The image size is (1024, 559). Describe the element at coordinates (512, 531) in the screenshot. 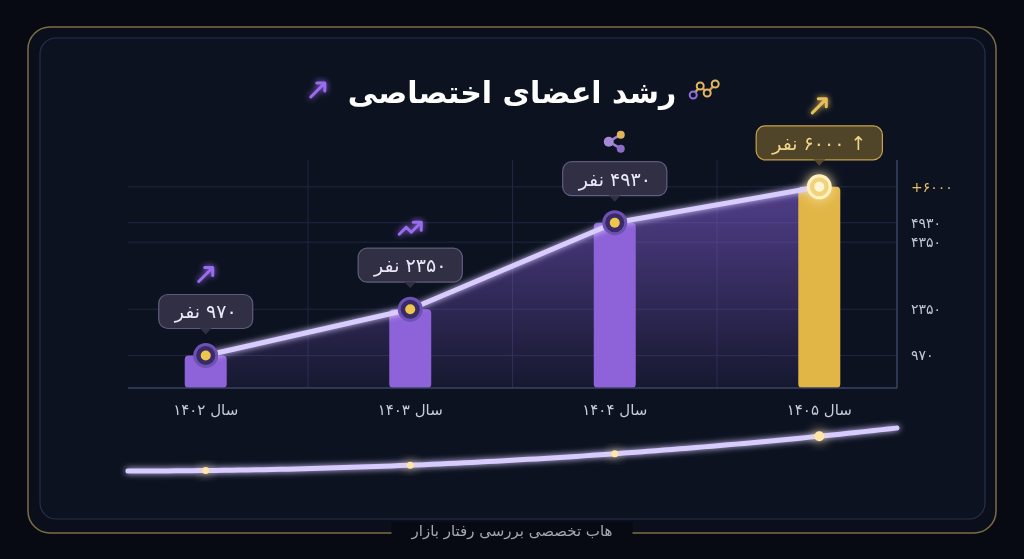

I see `footer-note: هاب تخصصی بررسی رفتار بازار` at that location.